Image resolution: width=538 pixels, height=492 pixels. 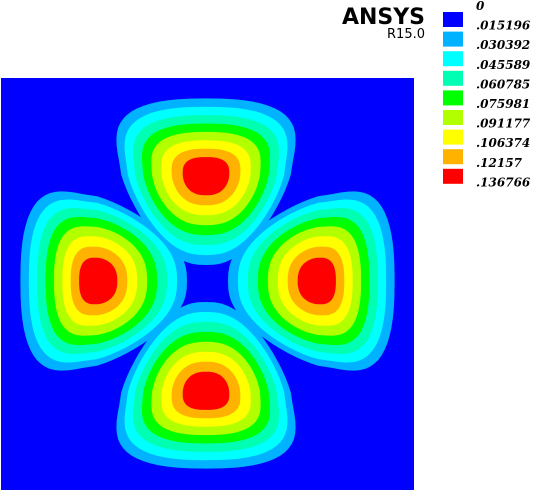 What do you see at coordinates (503, 182) in the screenshot?
I see `legend-label: .136766` at bounding box center [503, 182].